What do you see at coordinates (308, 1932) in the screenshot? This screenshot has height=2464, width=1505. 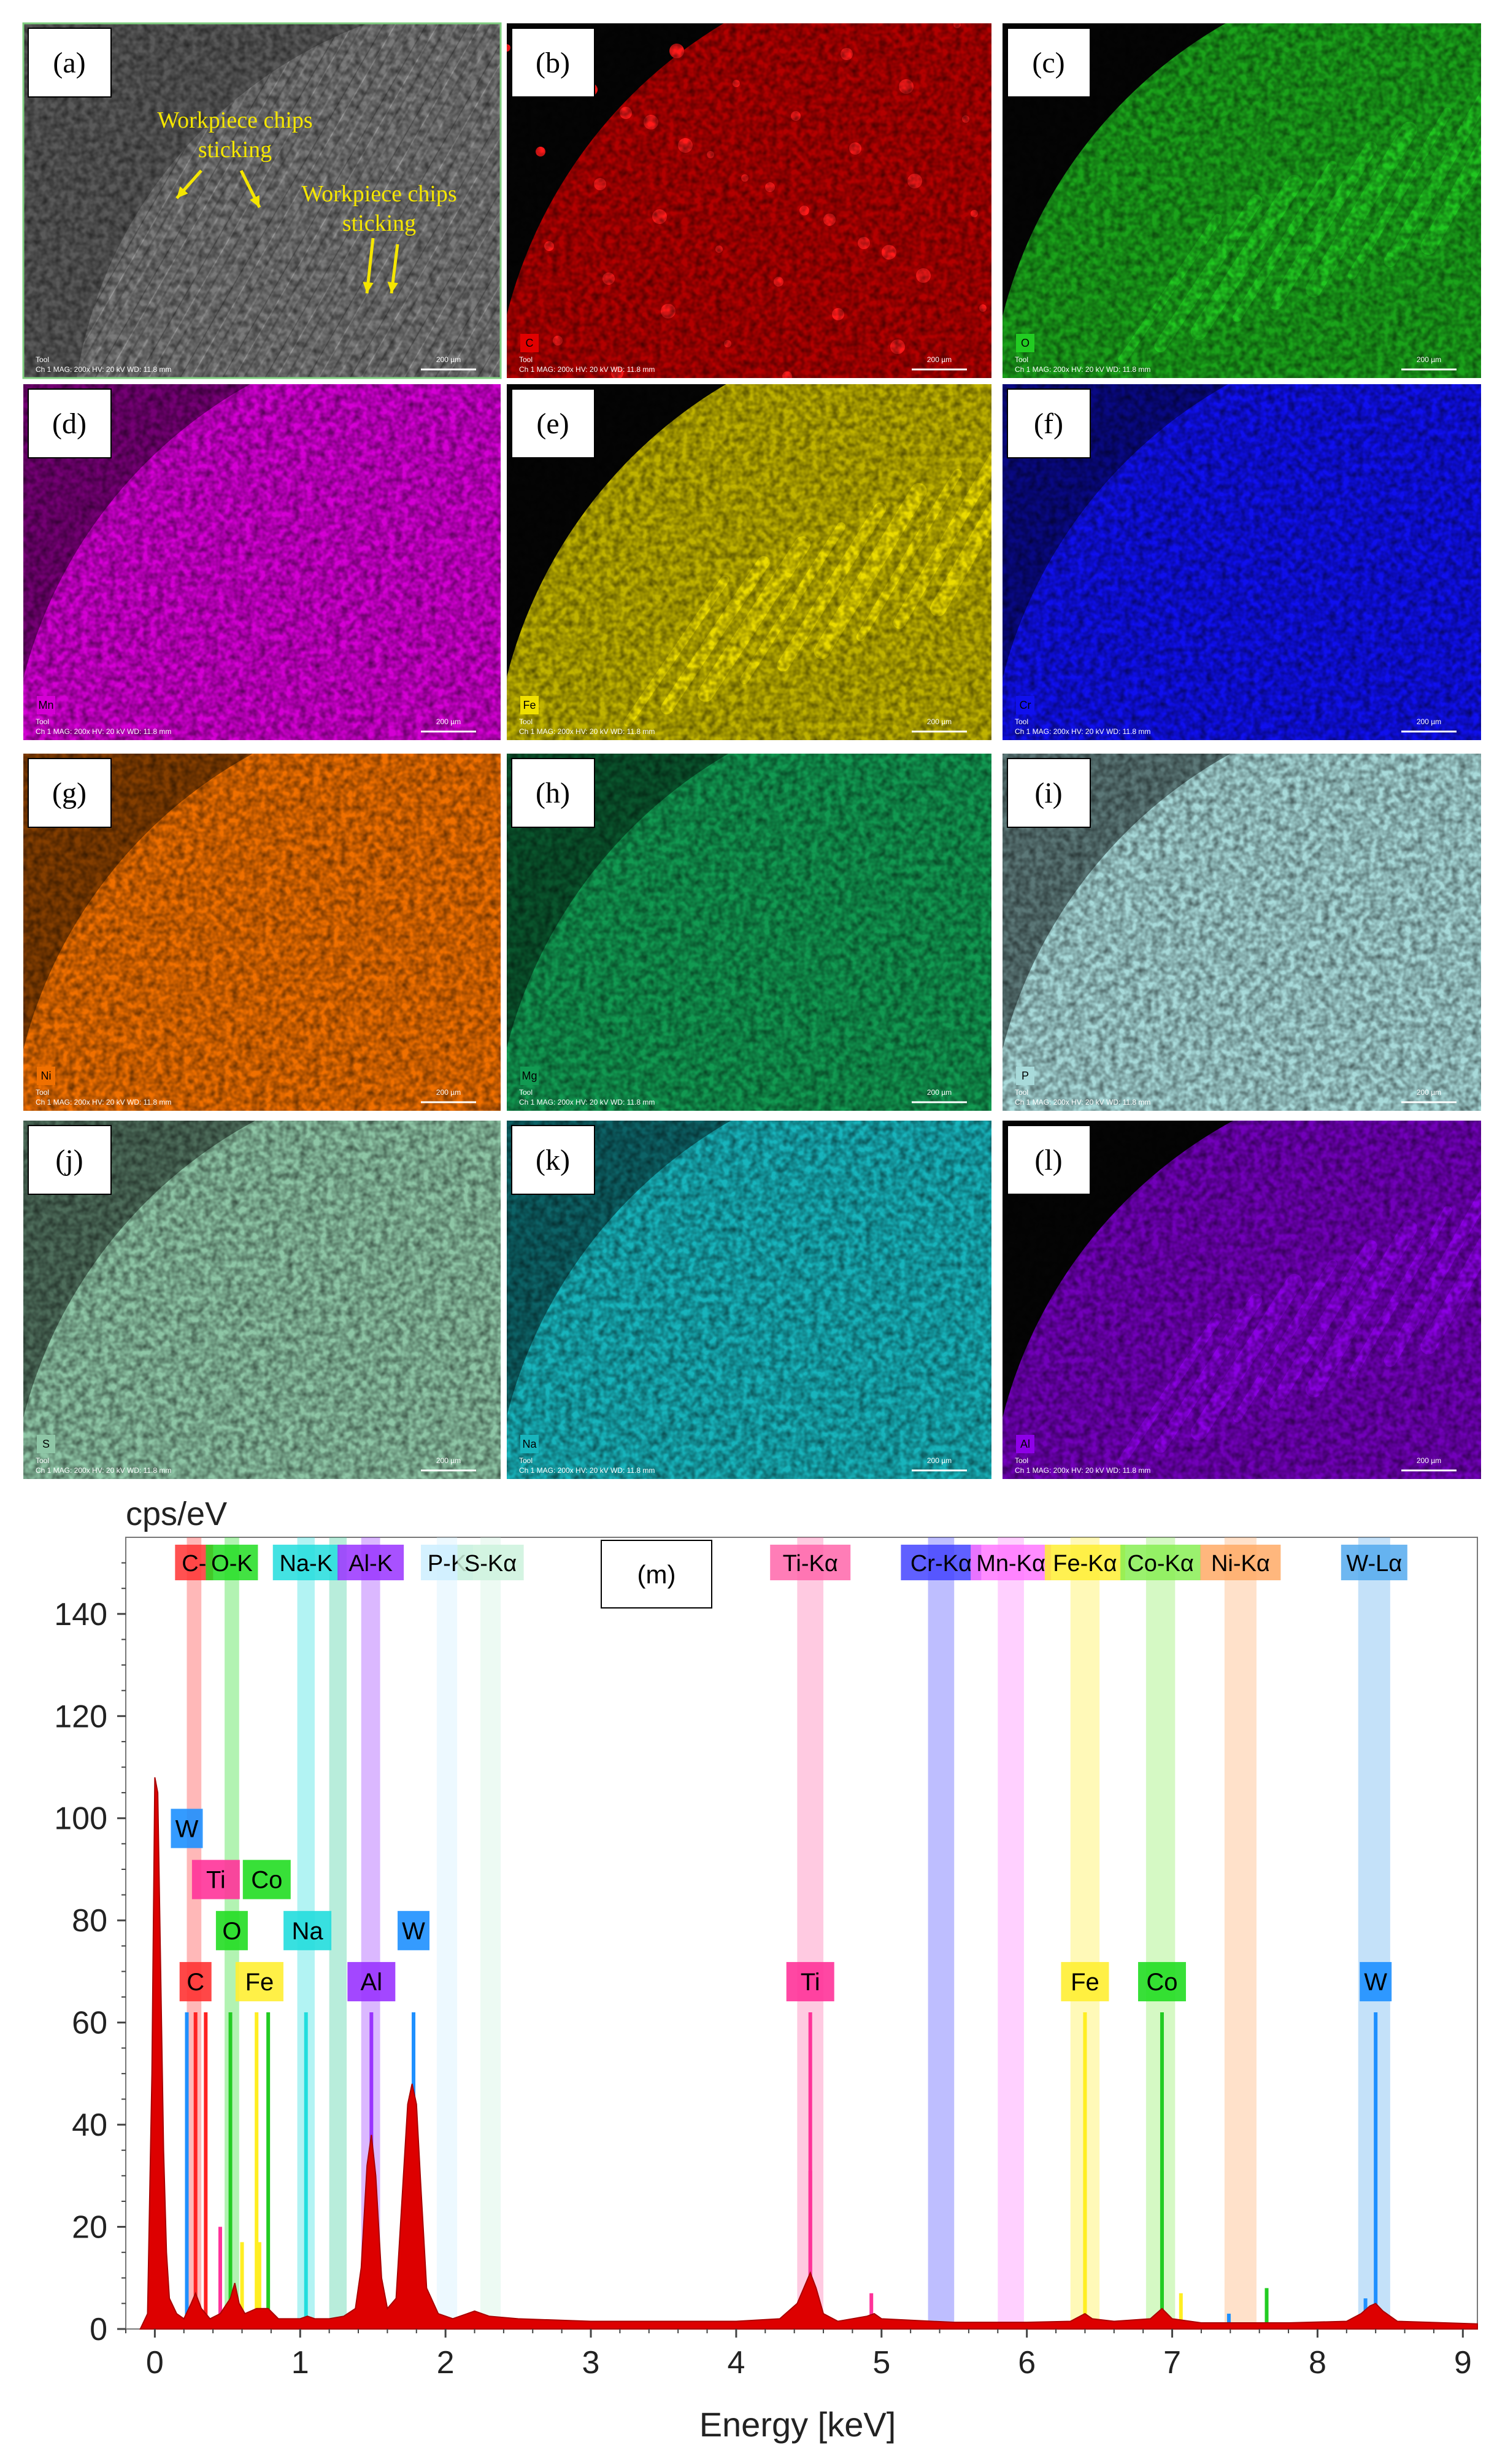 I see `peak-label: Na` at bounding box center [308, 1932].